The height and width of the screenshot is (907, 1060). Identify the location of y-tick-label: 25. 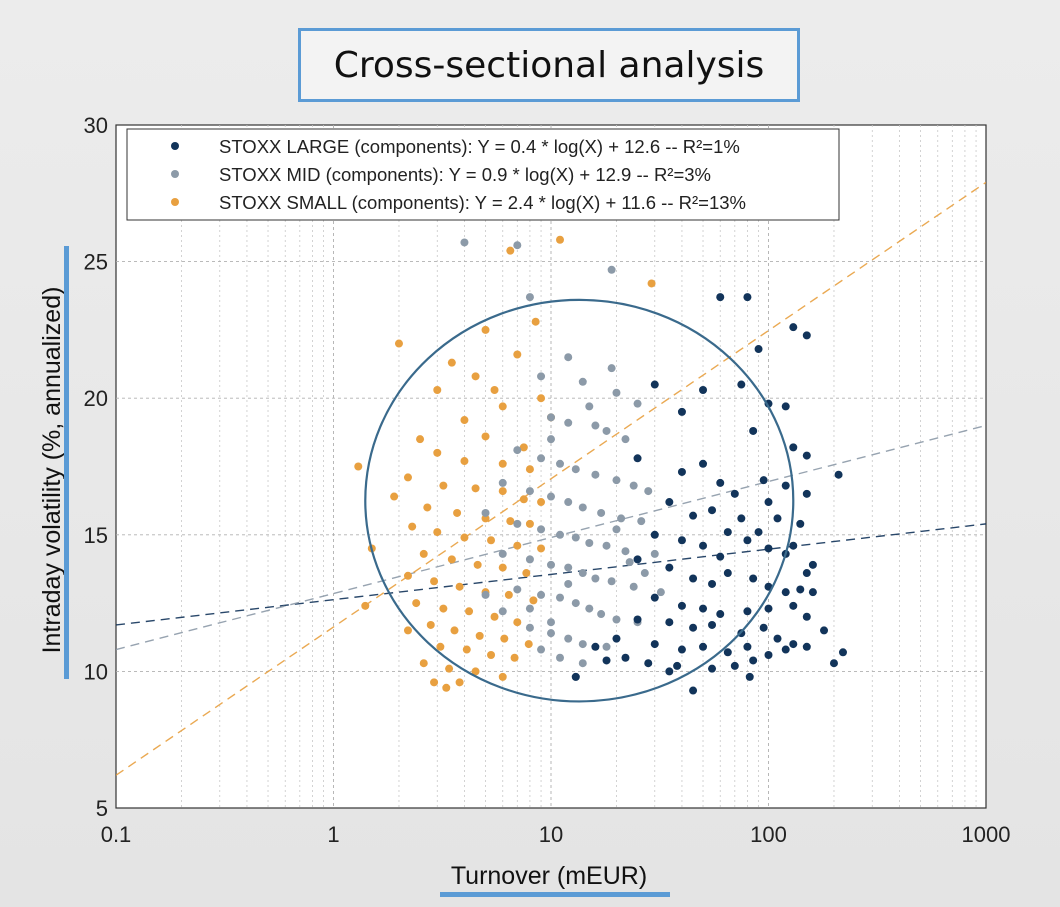
(96, 262).